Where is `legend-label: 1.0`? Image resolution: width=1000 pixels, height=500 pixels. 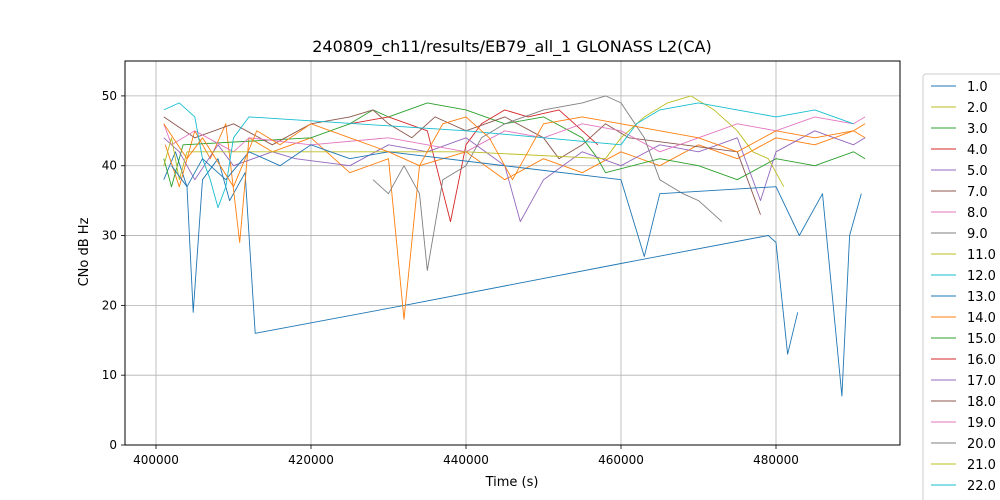 legend-label: 1.0 is located at coordinates (977, 87).